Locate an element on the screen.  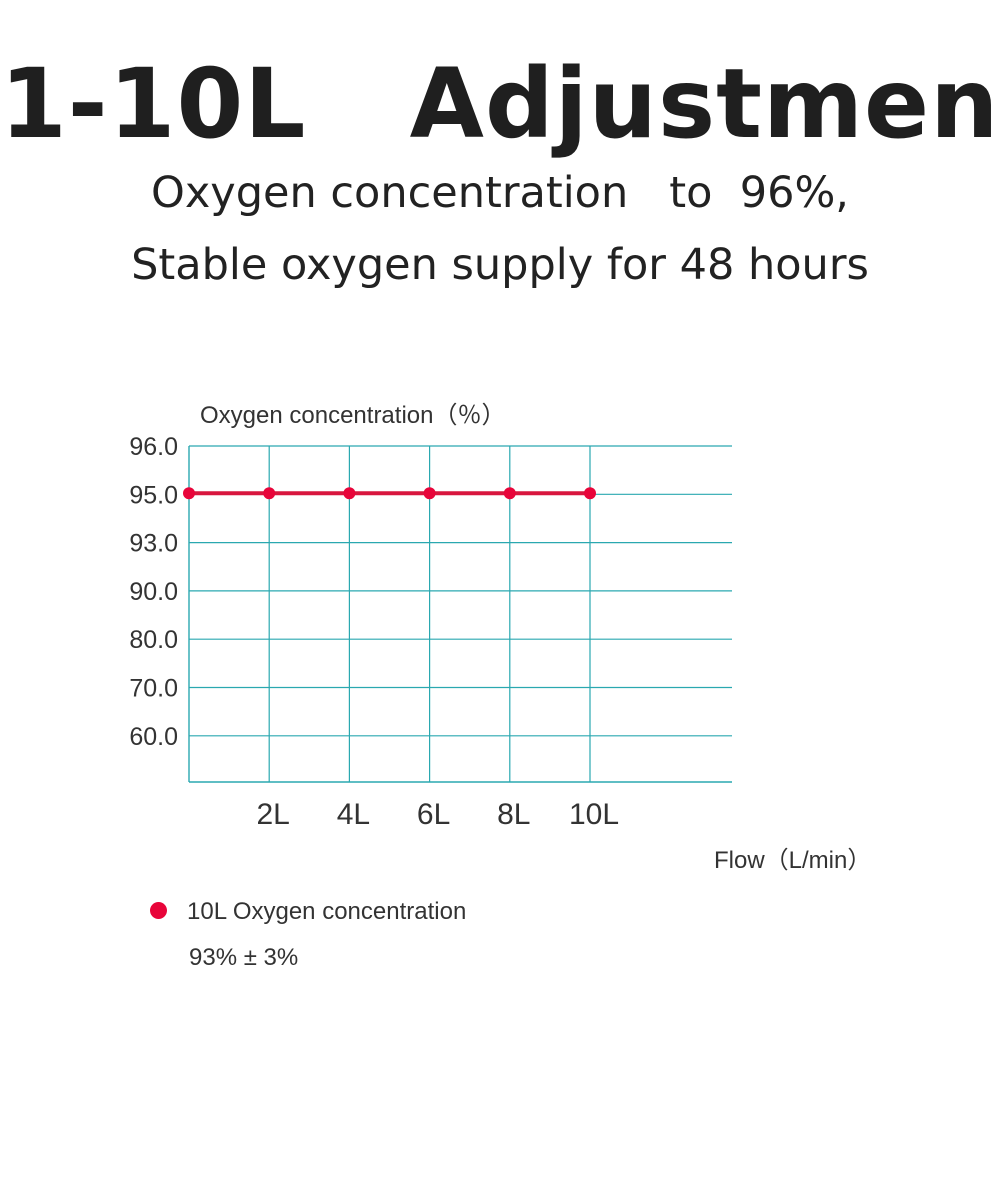
y-tick-label: 90.0 is located at coordinates (153, 592).